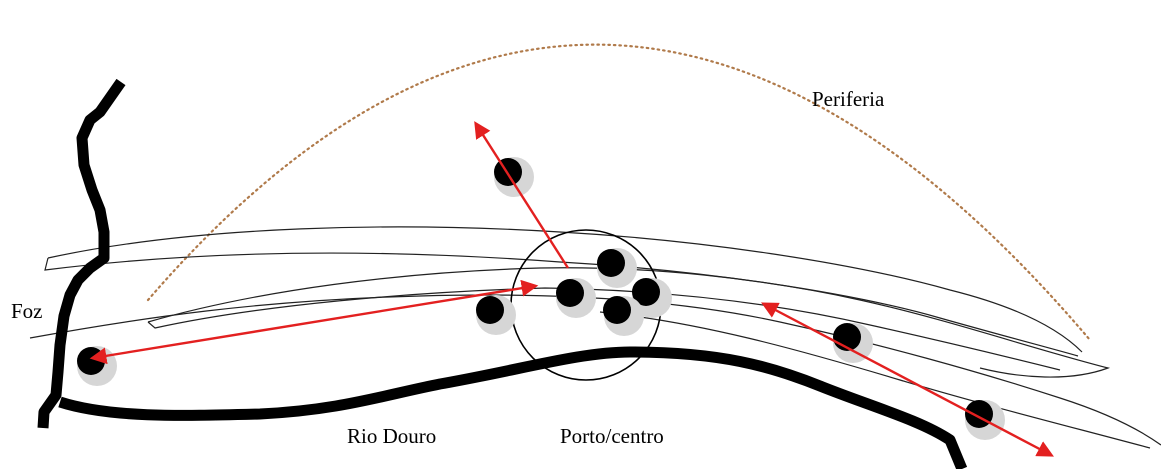 This screenshot has height=469, width=1161. Describe the element at coordinates (391, 436) in the screenshot. I see `label-rio-douro: Rio Douro` at that location.